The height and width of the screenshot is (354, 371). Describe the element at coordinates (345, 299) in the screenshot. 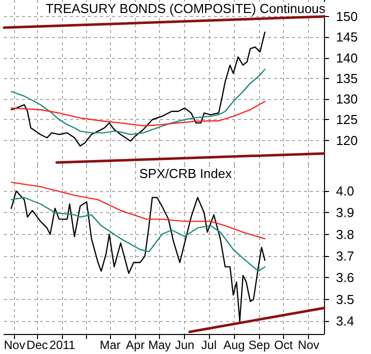

I see `y-tick-label: 3.5` at that location.